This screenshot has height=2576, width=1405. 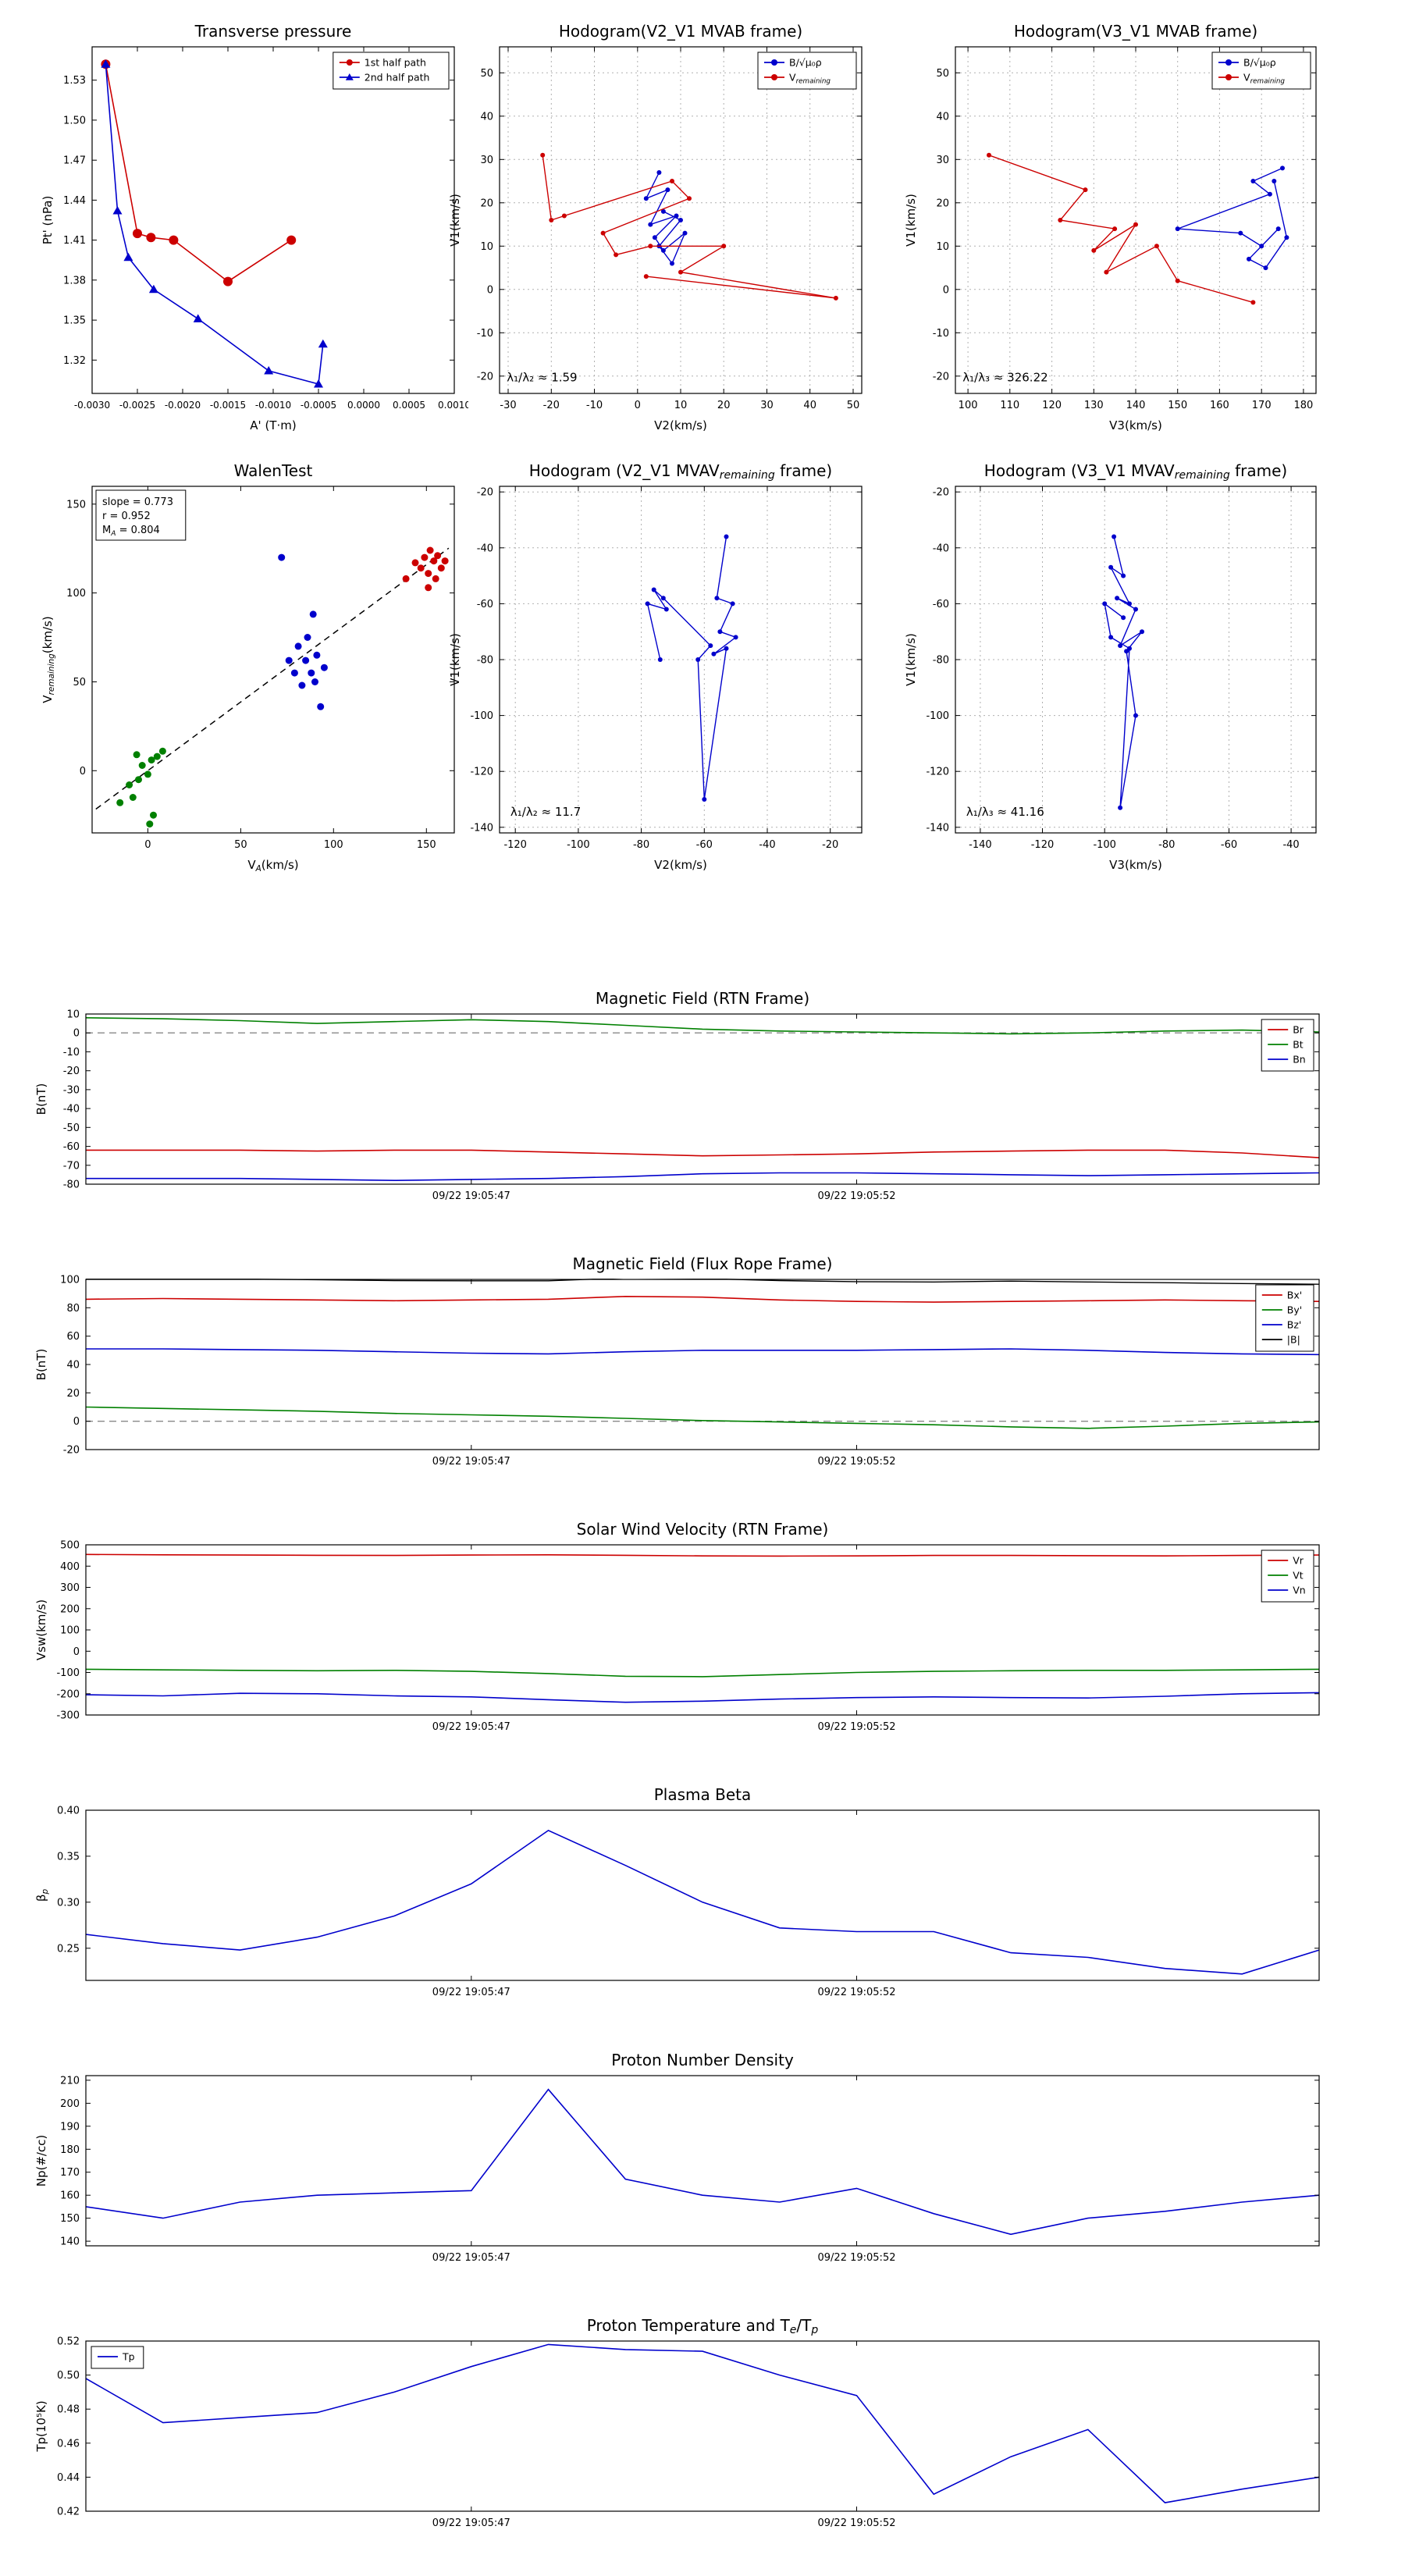 What do you see at coordinates (183, 405) in the screenshot?
I see `svg-text: -0.0020` at bounding box center [183, 405].